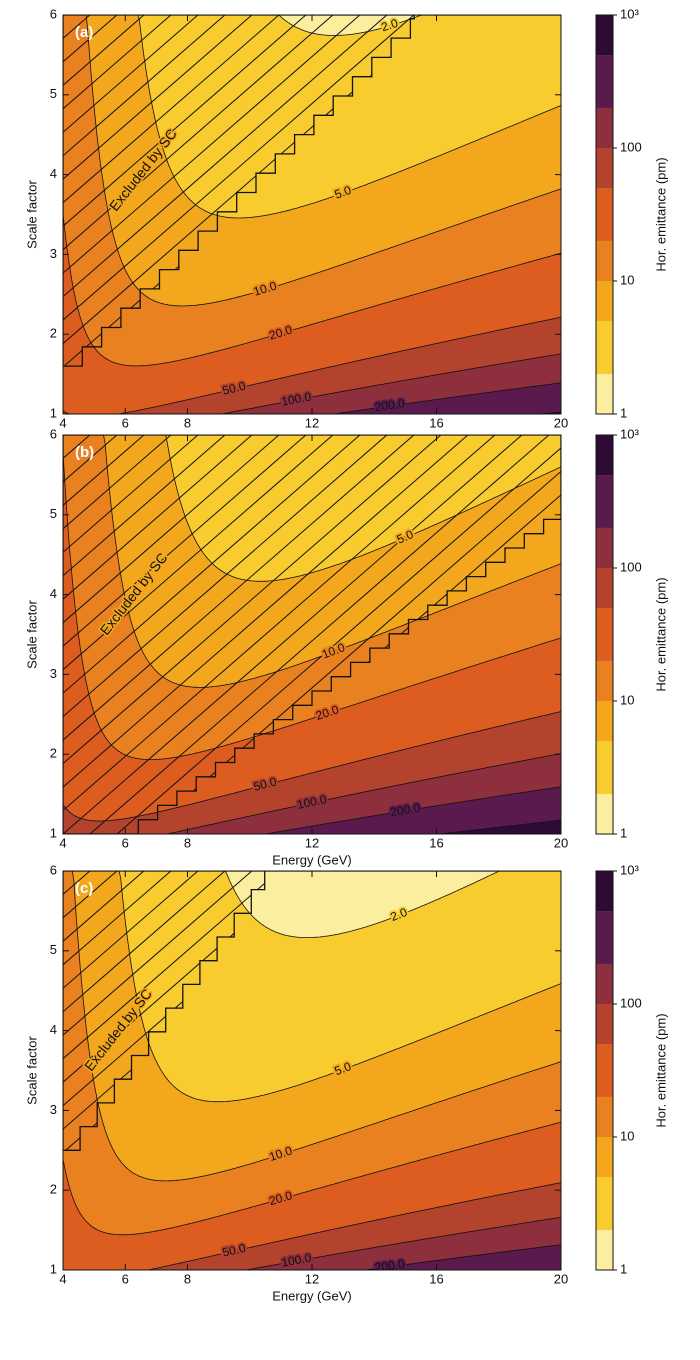 This screenshot has height=1360, width=700. Describe the element at coordinates (312, 1011) in the screenshot. I see `excluded-boundary` at that location.